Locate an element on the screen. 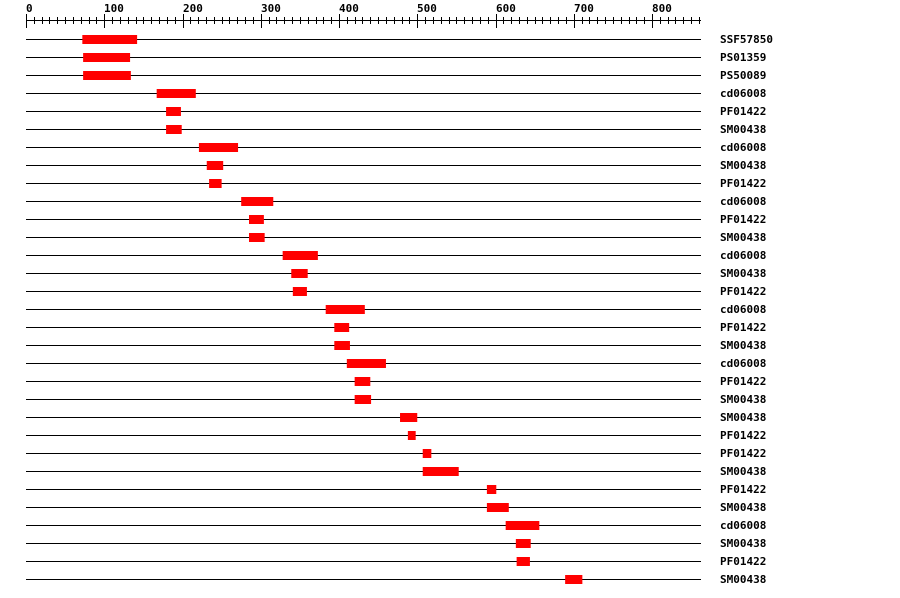  axis-tick-label: 400 is located at coordinates (349, 8).